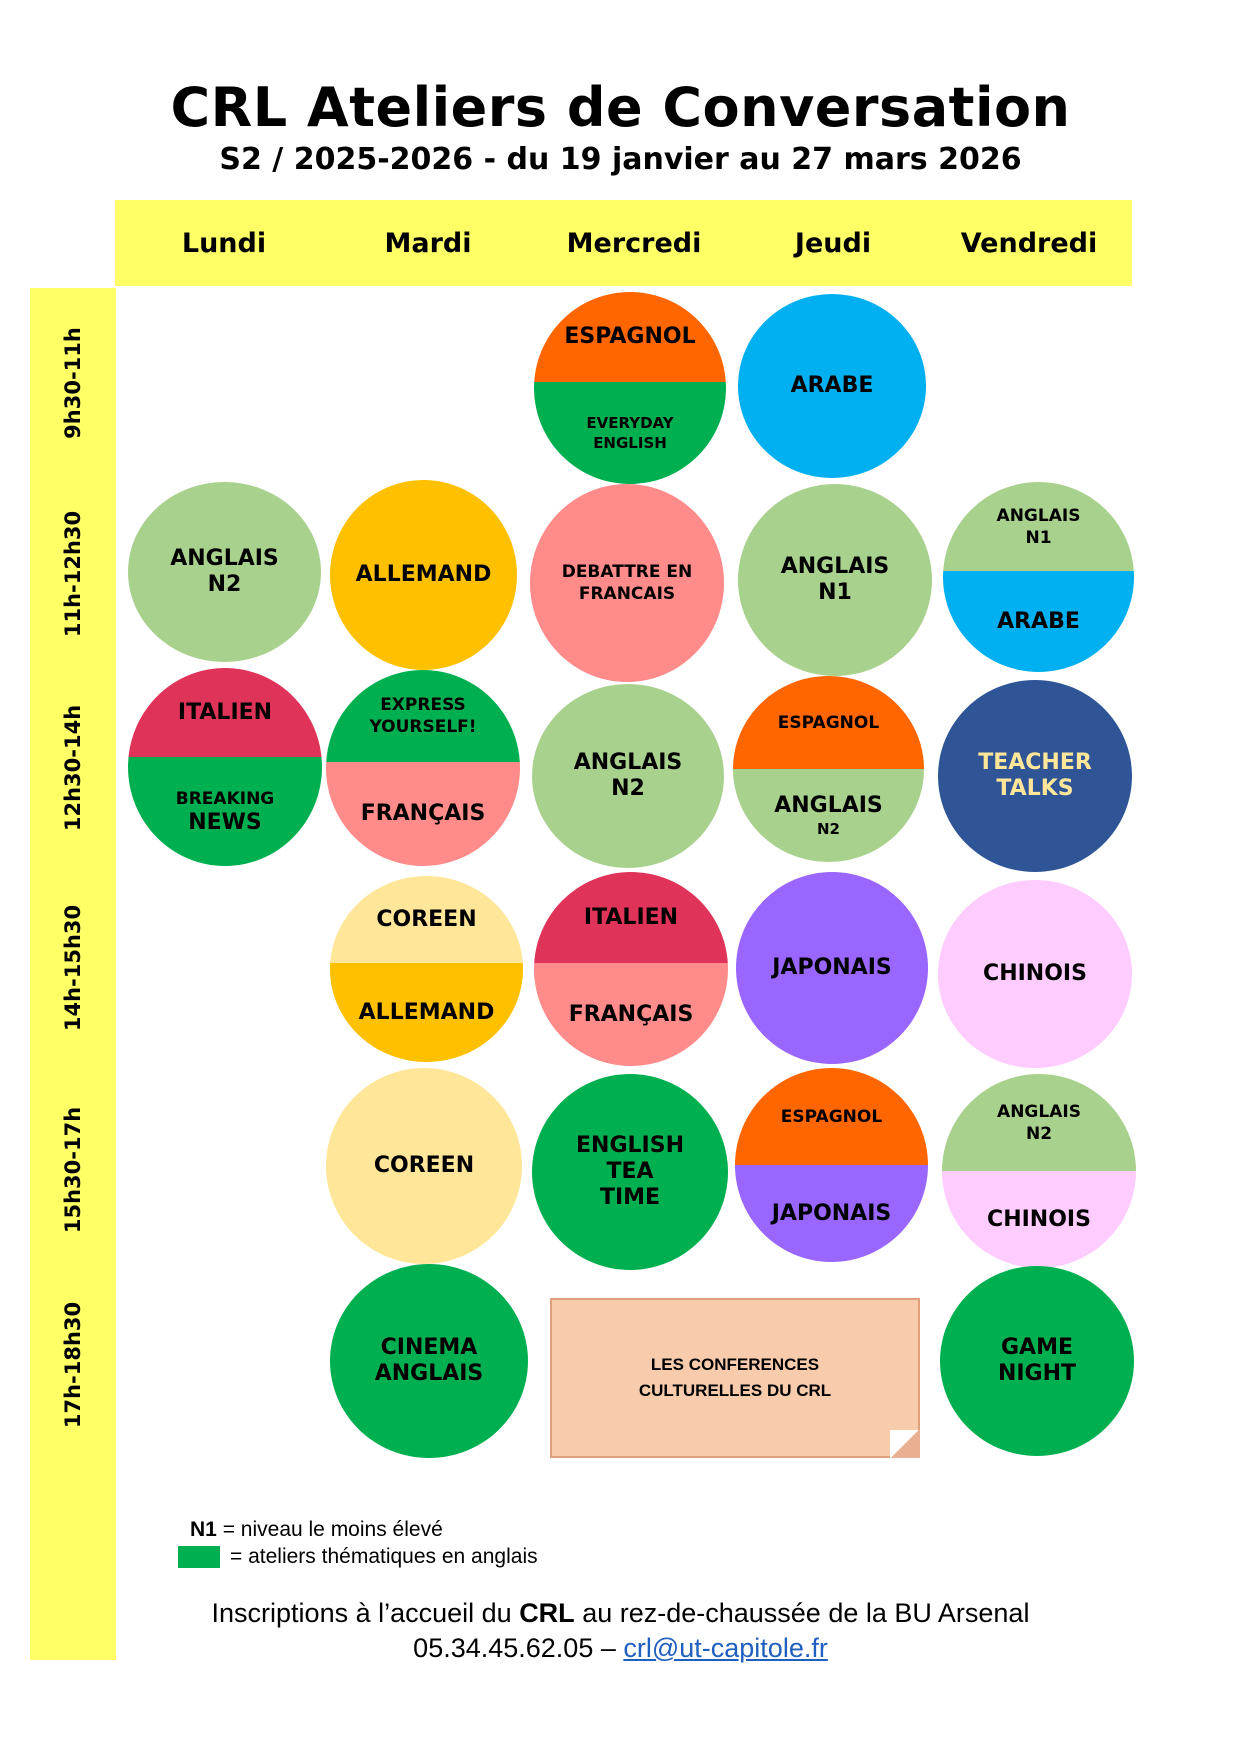  I want to click on time-slot-6: 17h-18h30, so click(73, 1365).